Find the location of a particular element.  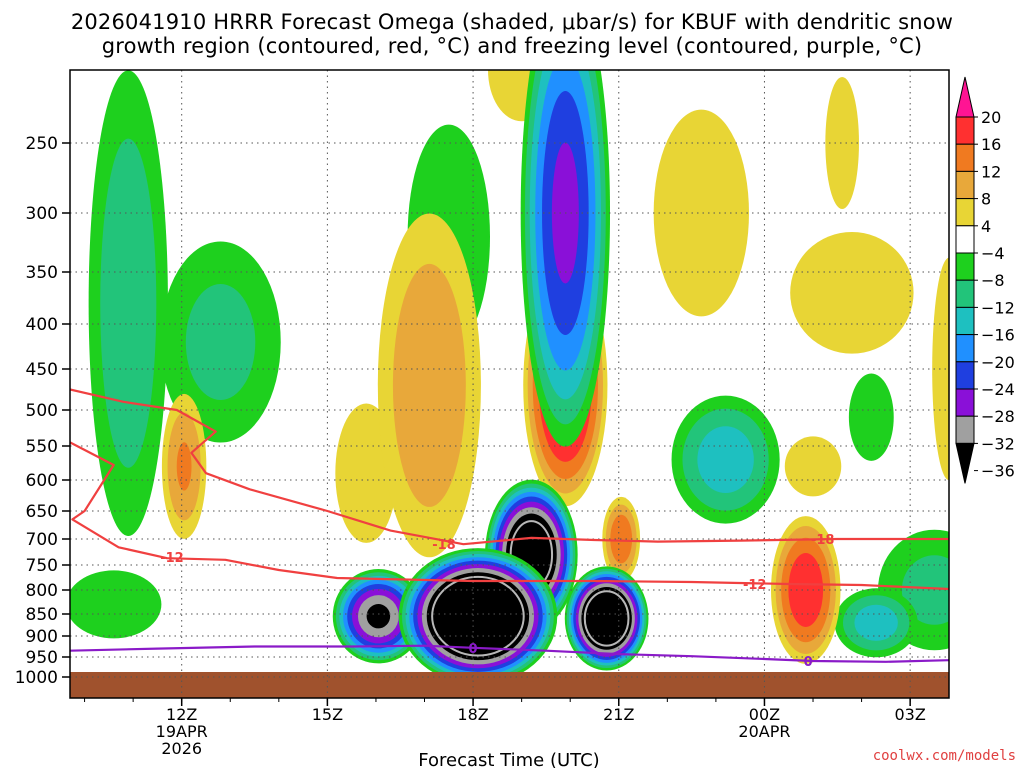

y-tick-label-10: 750 is located at coordinates (42, 566).